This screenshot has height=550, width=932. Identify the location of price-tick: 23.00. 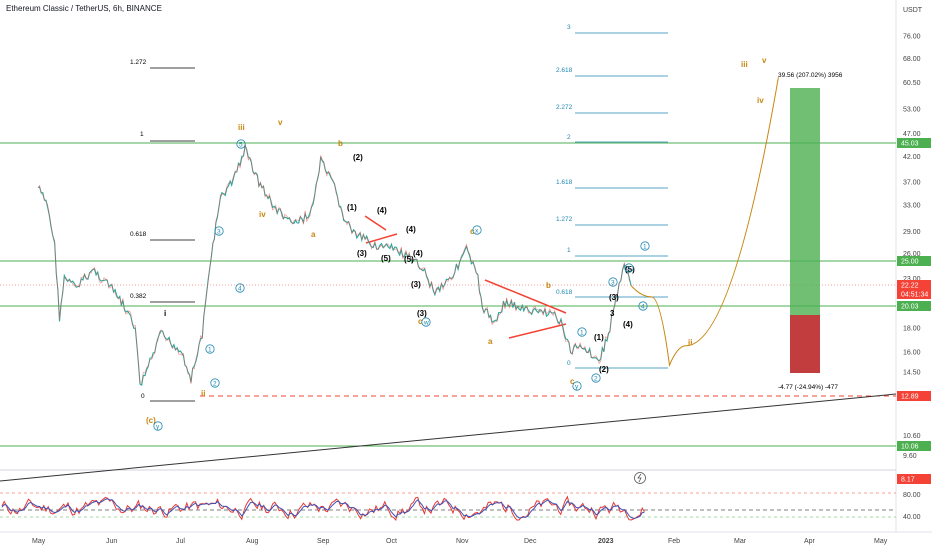
(912, 279).